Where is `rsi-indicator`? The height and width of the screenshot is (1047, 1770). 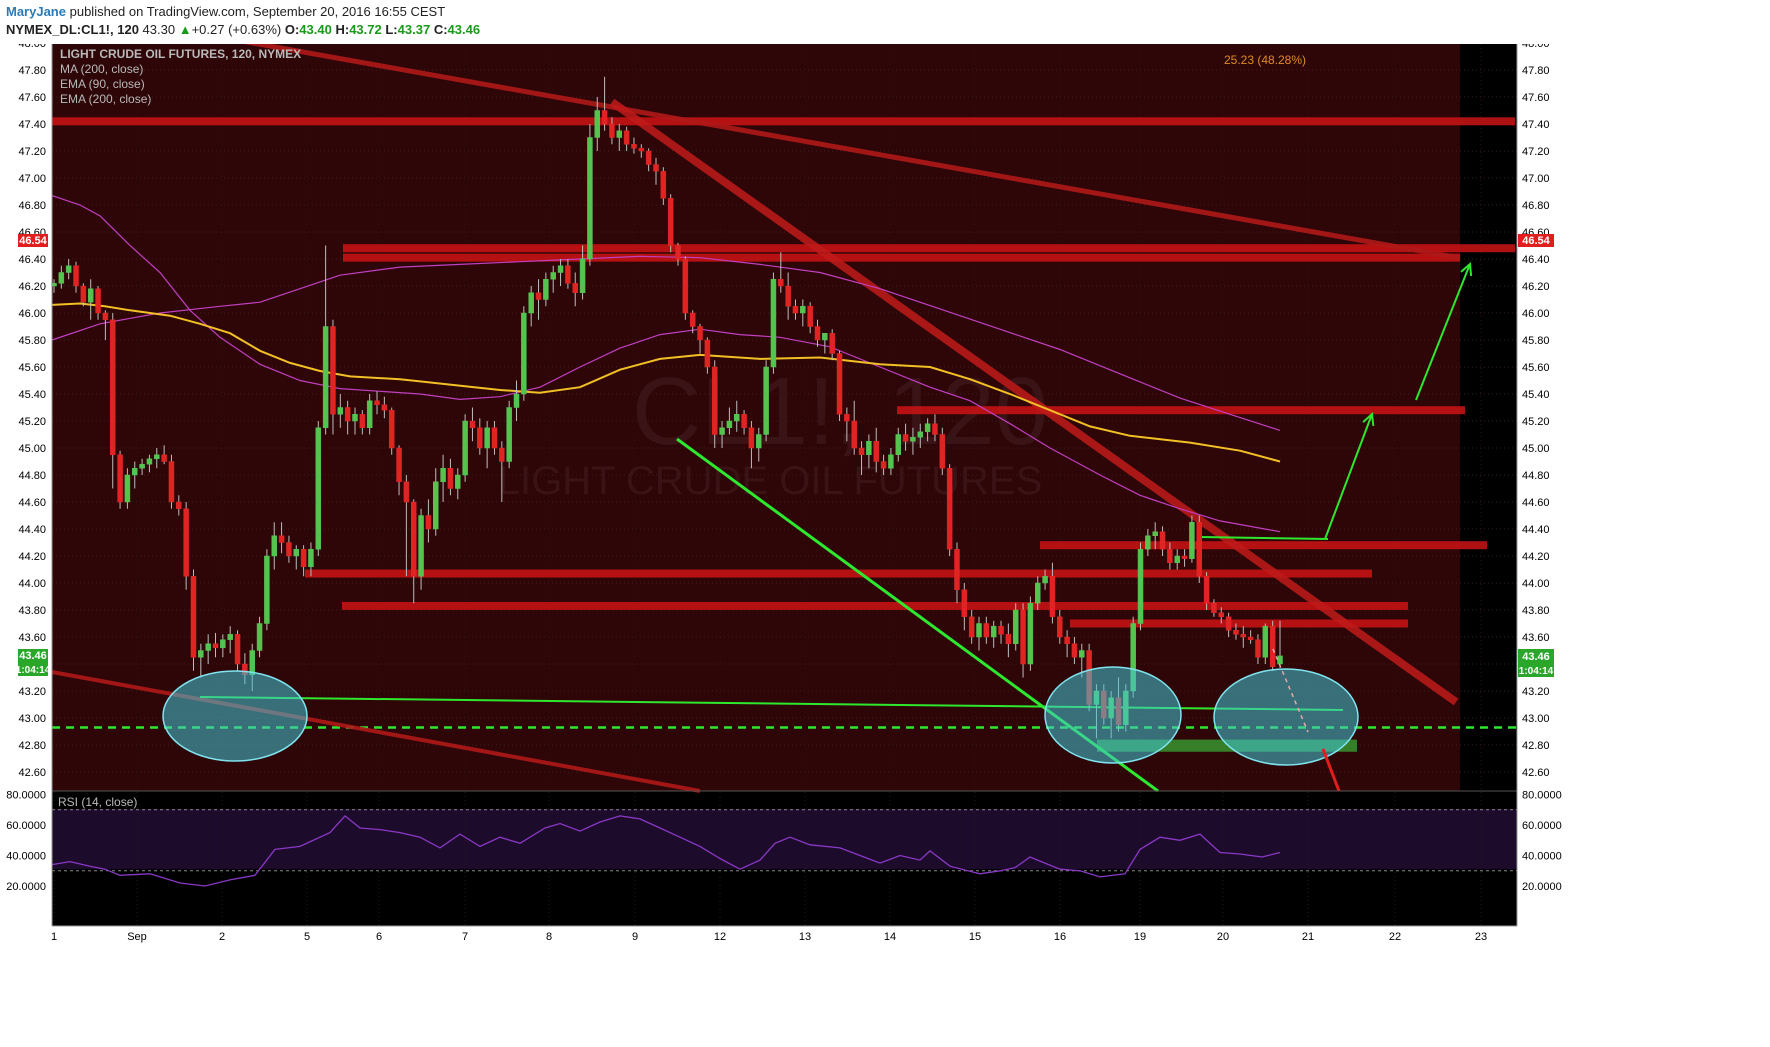
rsi-indicator is located at coordinates (784, 848).